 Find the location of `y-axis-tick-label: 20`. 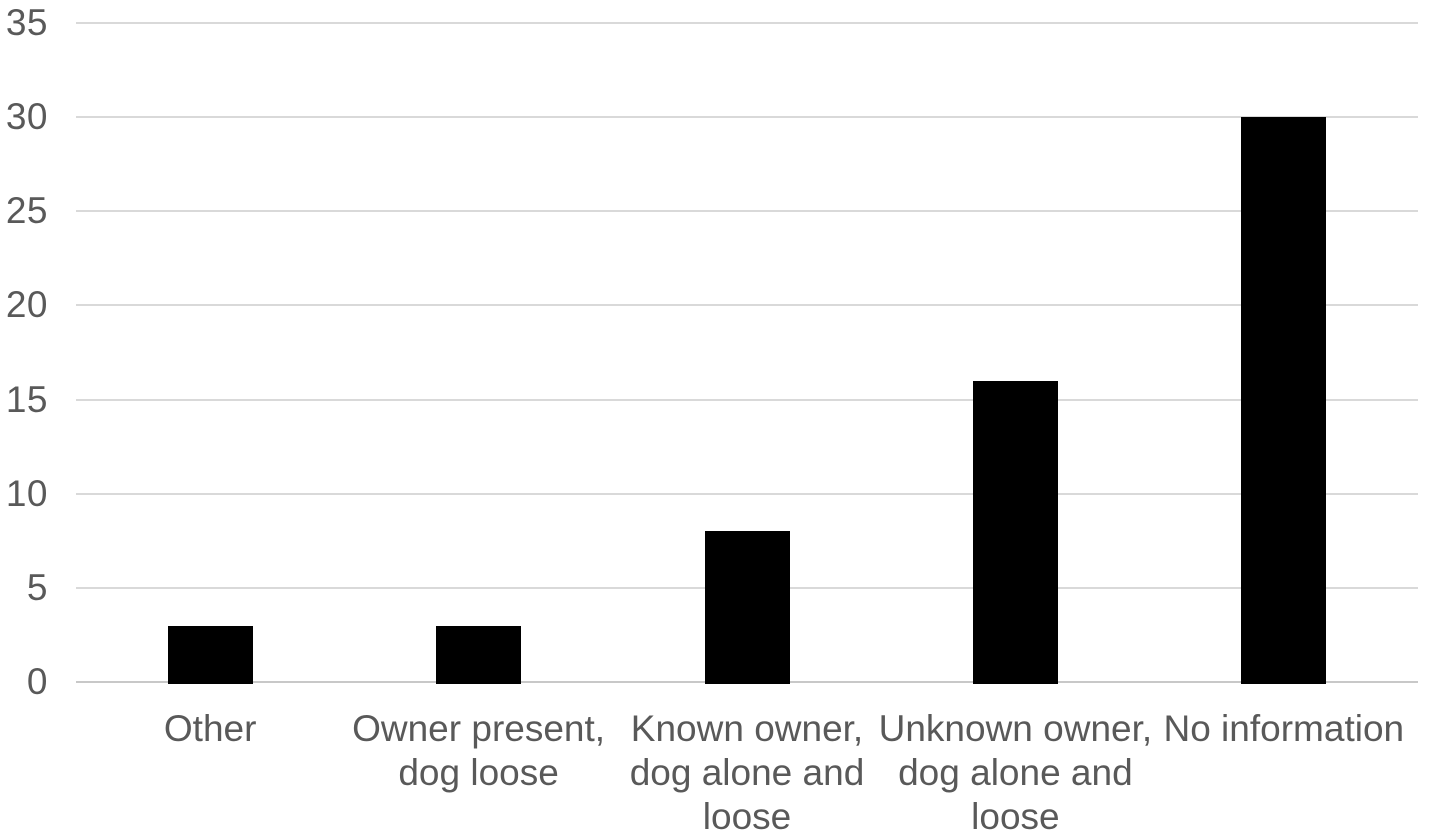

y-axis-tick-label: 20 is located at coordinates (26, 305).